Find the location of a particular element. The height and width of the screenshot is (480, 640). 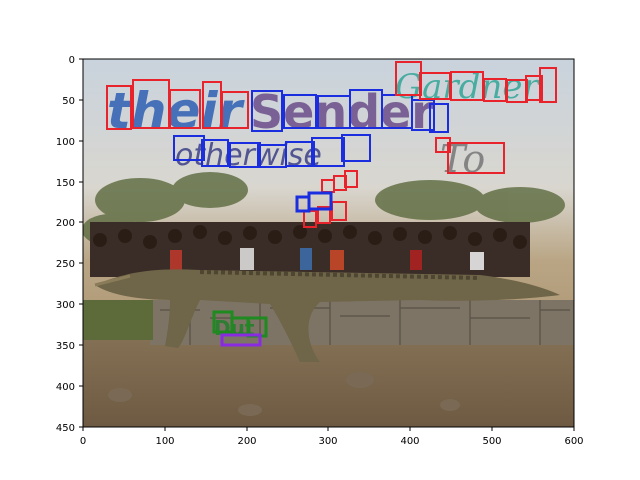

x-axis: 0 100 200 300 400 500 600 is located at coordinates (332, 437).